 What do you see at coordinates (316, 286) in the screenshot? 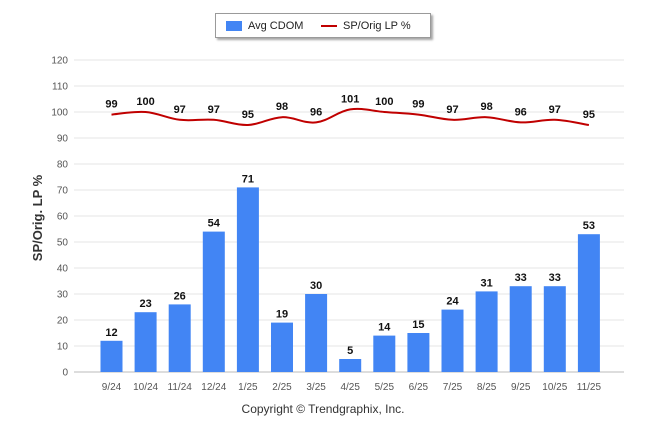
I see `bar-value-label: 30` at bounding box center [316, 286].